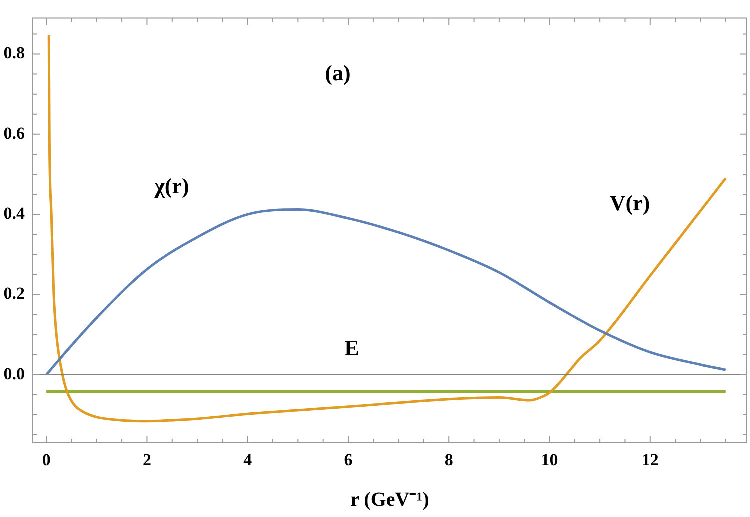  I want to click on y-tick-label: 0.8, so click(14, 53).